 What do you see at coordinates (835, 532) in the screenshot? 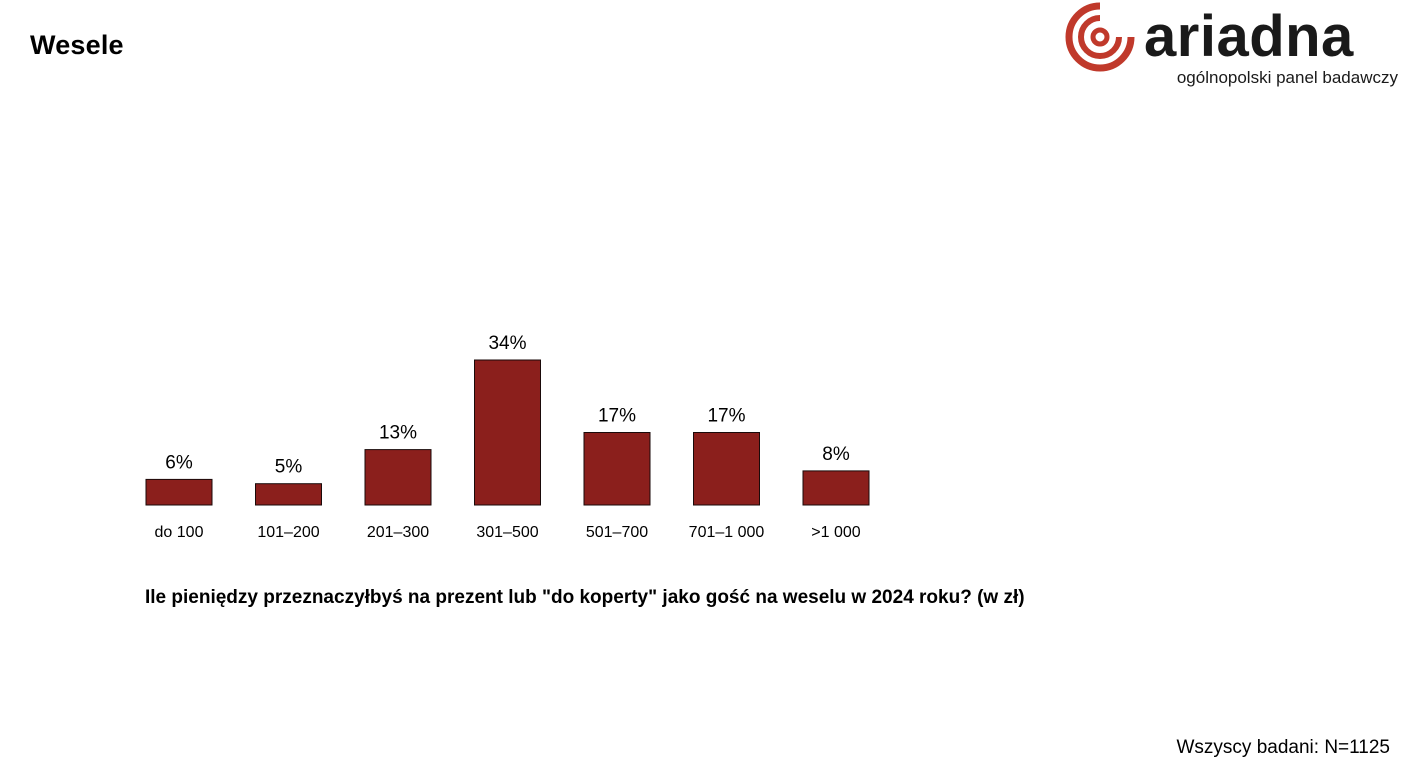
I see `category-label-6: >1 000` at bounding box center [835, 532].